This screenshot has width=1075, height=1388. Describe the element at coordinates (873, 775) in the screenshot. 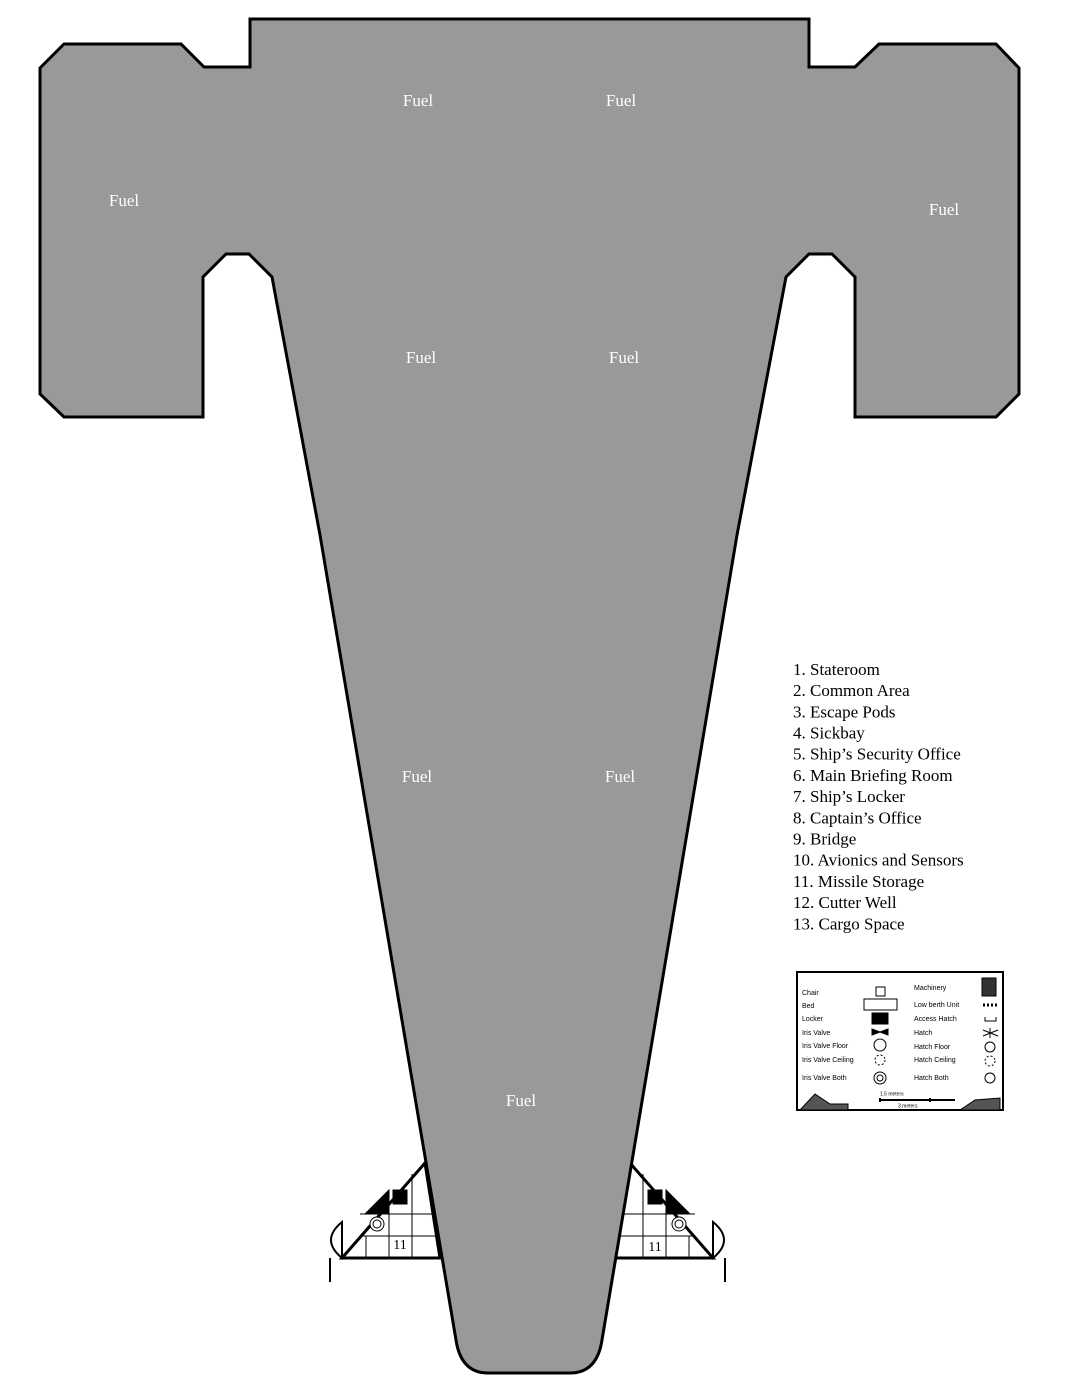

I see `room-key-item: 6. Main Briefing Room` at that location.